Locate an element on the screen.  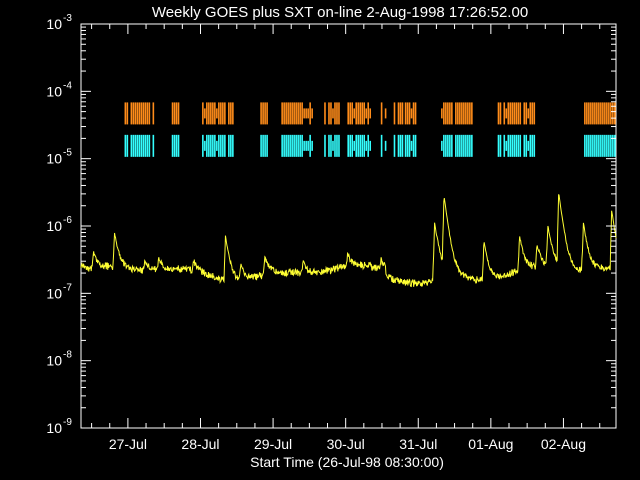
x-tick-label: 29-Jul is located at coordinates (273, 444).